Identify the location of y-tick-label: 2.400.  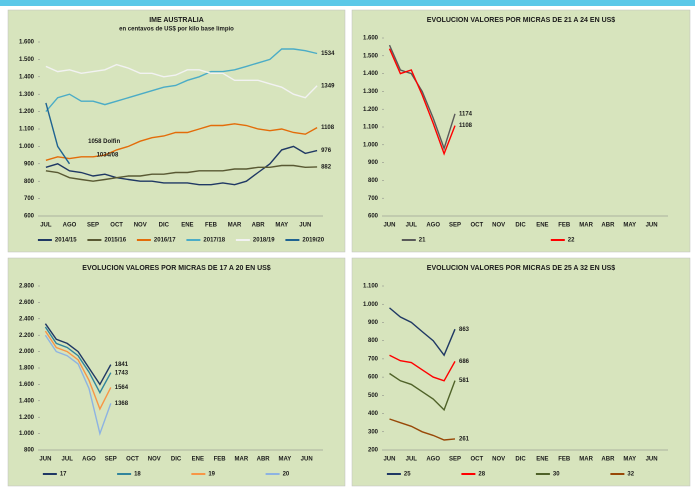
(27, 319).